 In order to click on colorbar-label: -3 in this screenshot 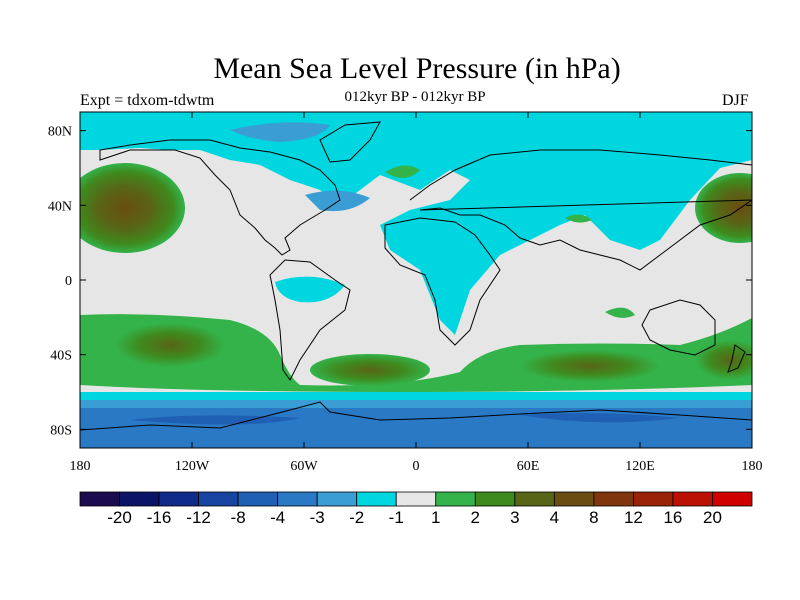, I will do `click(317, 517)`.